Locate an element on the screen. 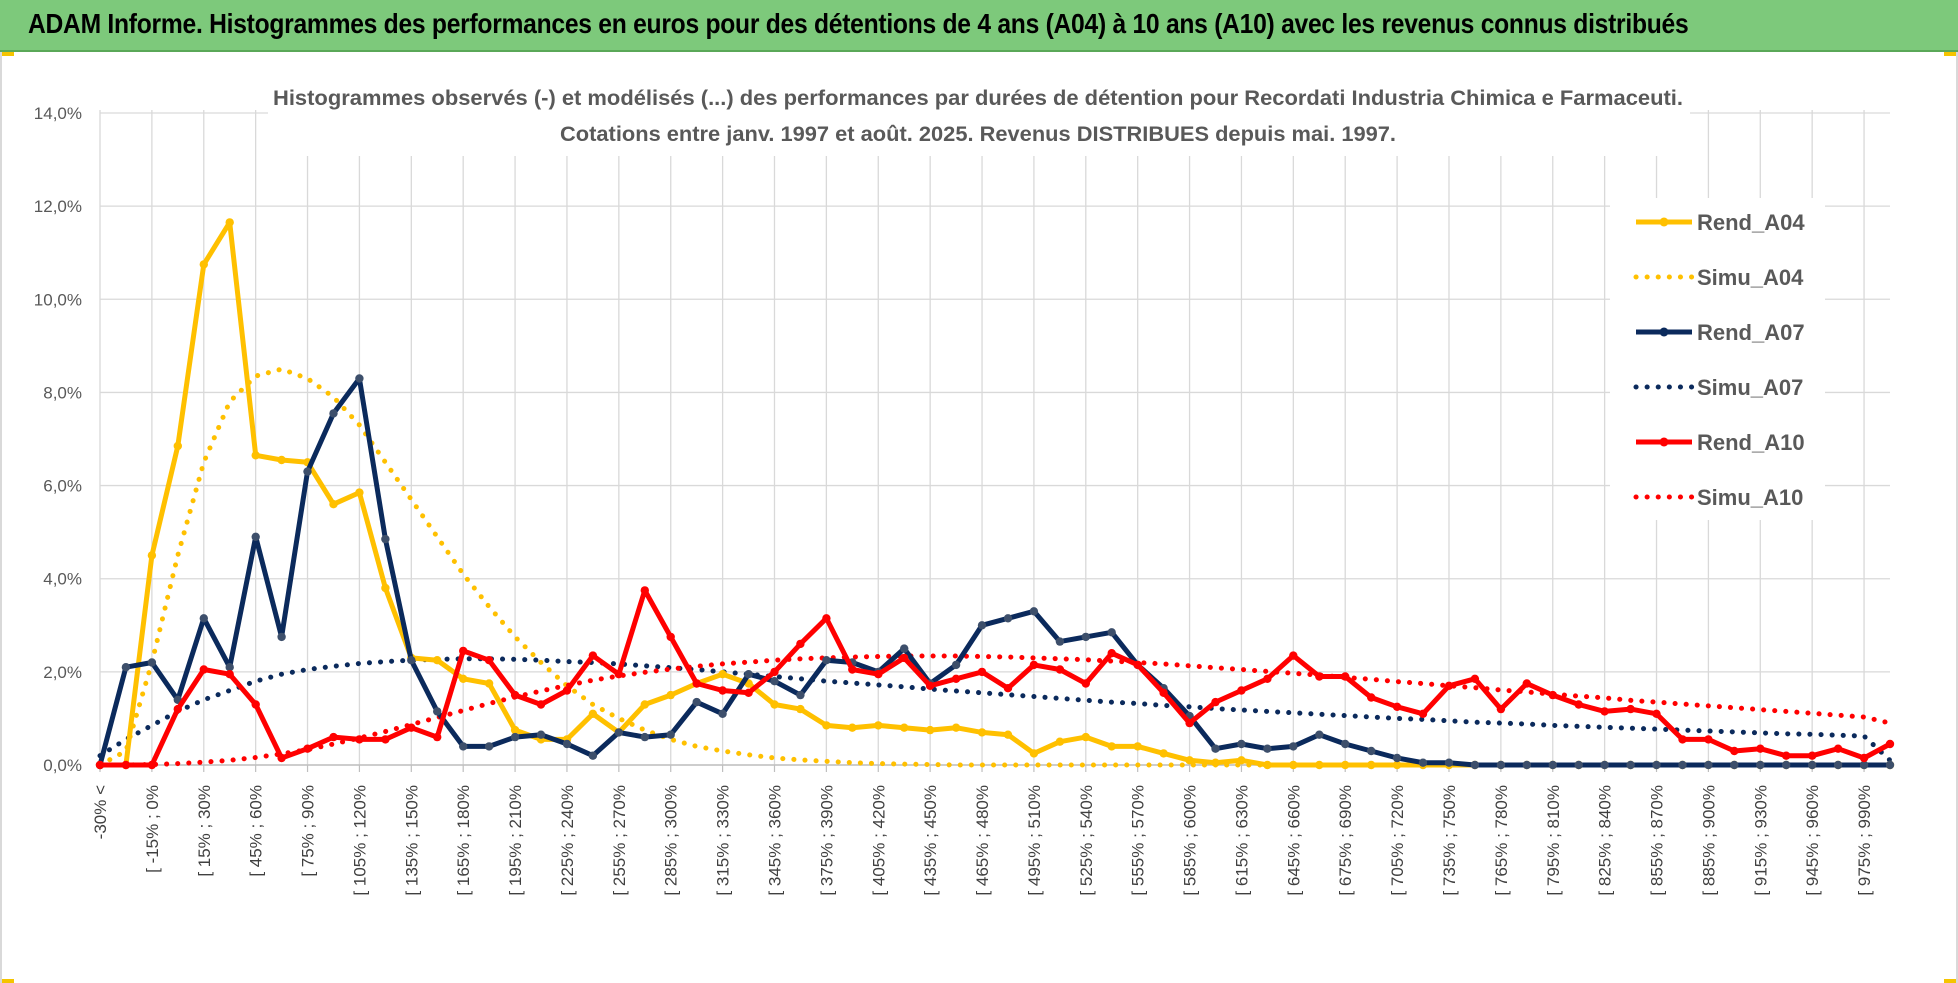 The height and width of the screenshot is (983, 1958). x-tick-label: [ 885% ; 900% is located at coordinates (1708, 840).